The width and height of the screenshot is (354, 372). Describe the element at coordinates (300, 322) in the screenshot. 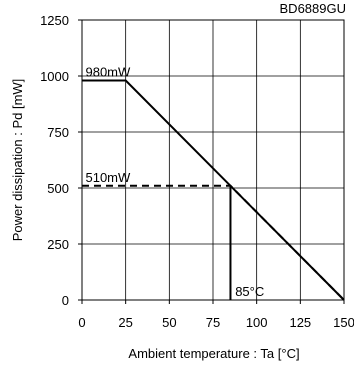

I see `x-tick-label-5: 125` at that location.